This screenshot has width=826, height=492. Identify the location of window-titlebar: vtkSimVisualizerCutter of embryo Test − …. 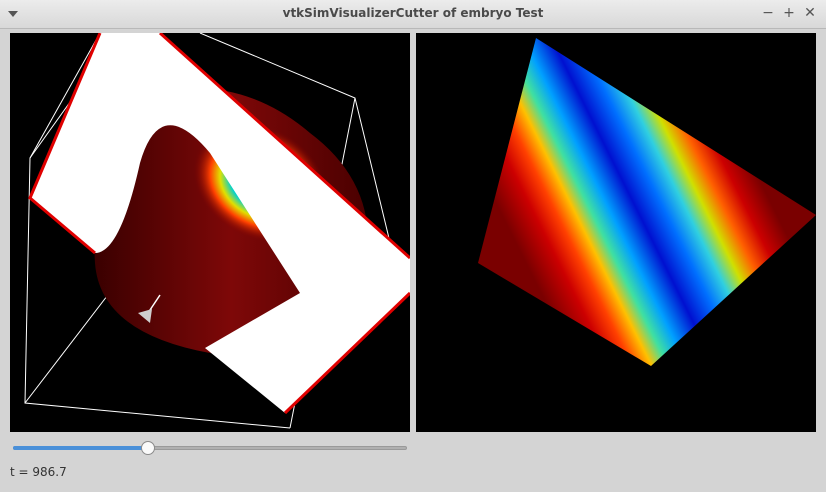
(413, 14).